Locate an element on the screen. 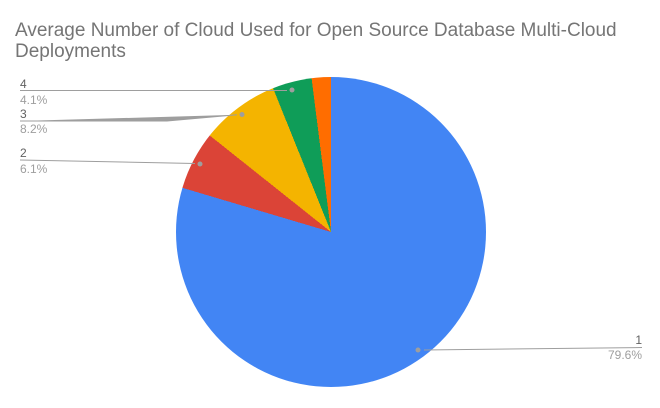 The image size is (660, 408). slice-percent-label: 79.6% is located at coordinates (624, 355).